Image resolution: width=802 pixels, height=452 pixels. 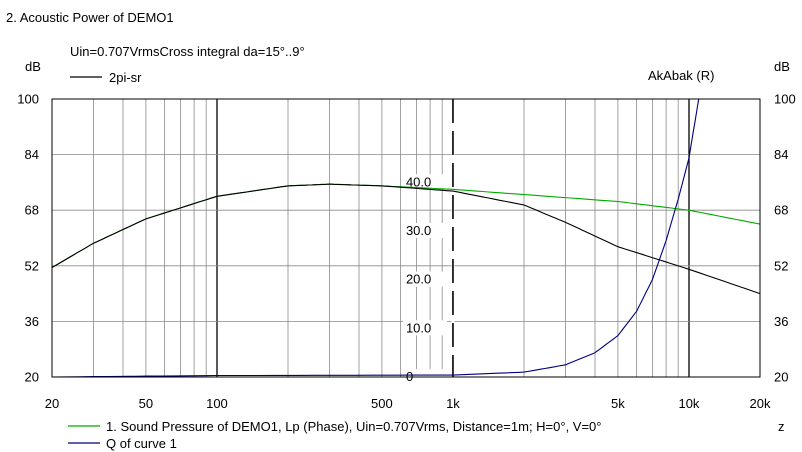 I want to click on y-tick-label-right: 20, so click(x=781, y=377).